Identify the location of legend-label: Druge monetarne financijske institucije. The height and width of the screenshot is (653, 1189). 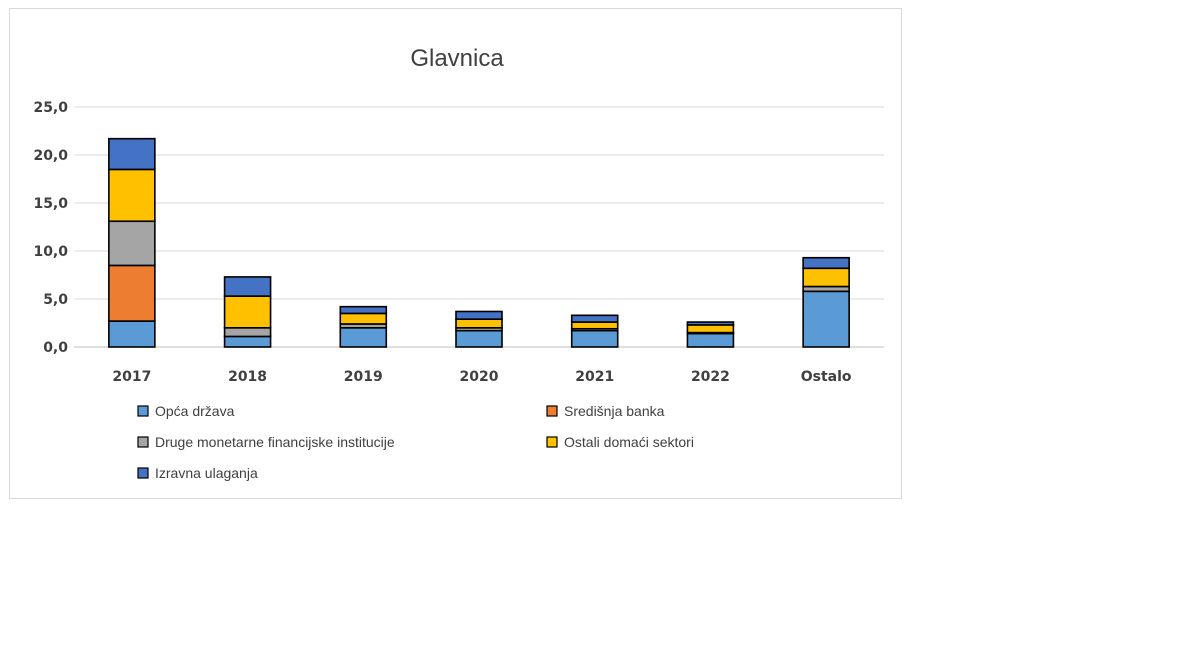
(275, 442).